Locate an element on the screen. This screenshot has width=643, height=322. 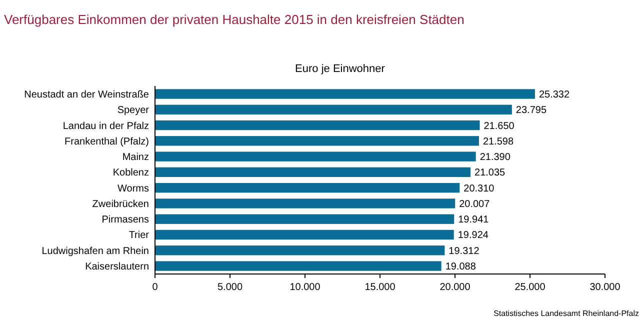
x-tick-label: 20.000 is located at coordinates (455, 287).